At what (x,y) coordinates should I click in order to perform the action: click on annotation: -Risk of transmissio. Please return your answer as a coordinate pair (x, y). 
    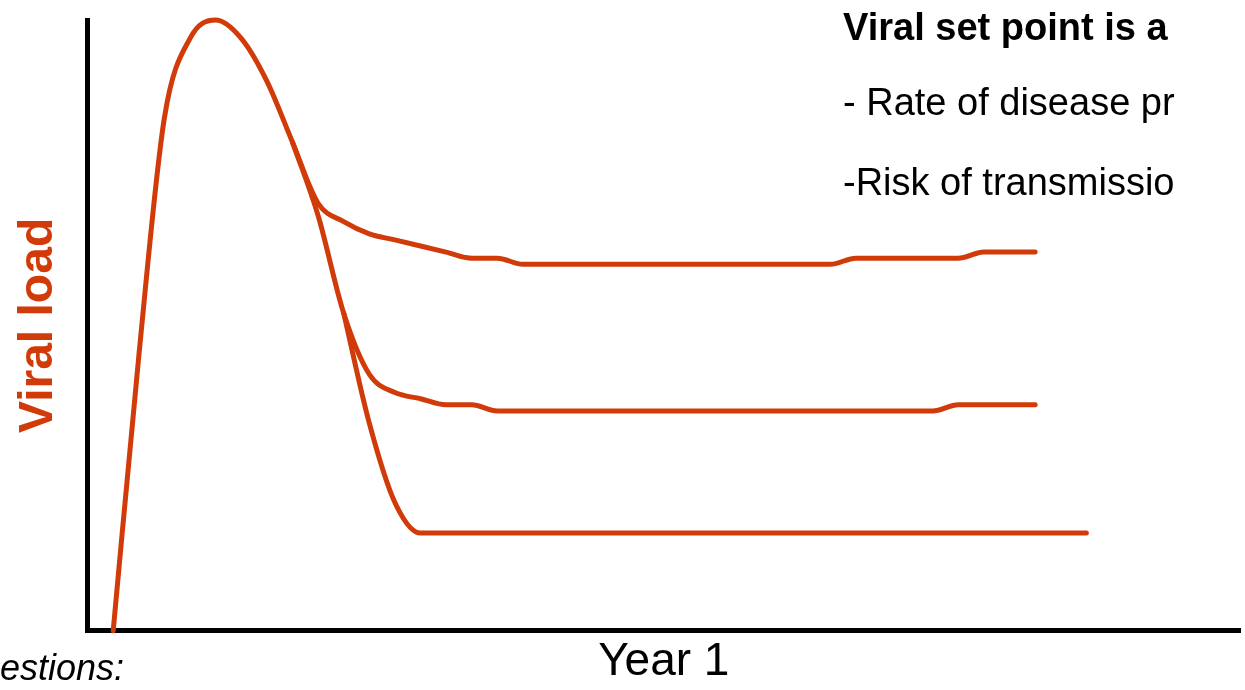
    Looking at the image, I should click on (1009, 182).